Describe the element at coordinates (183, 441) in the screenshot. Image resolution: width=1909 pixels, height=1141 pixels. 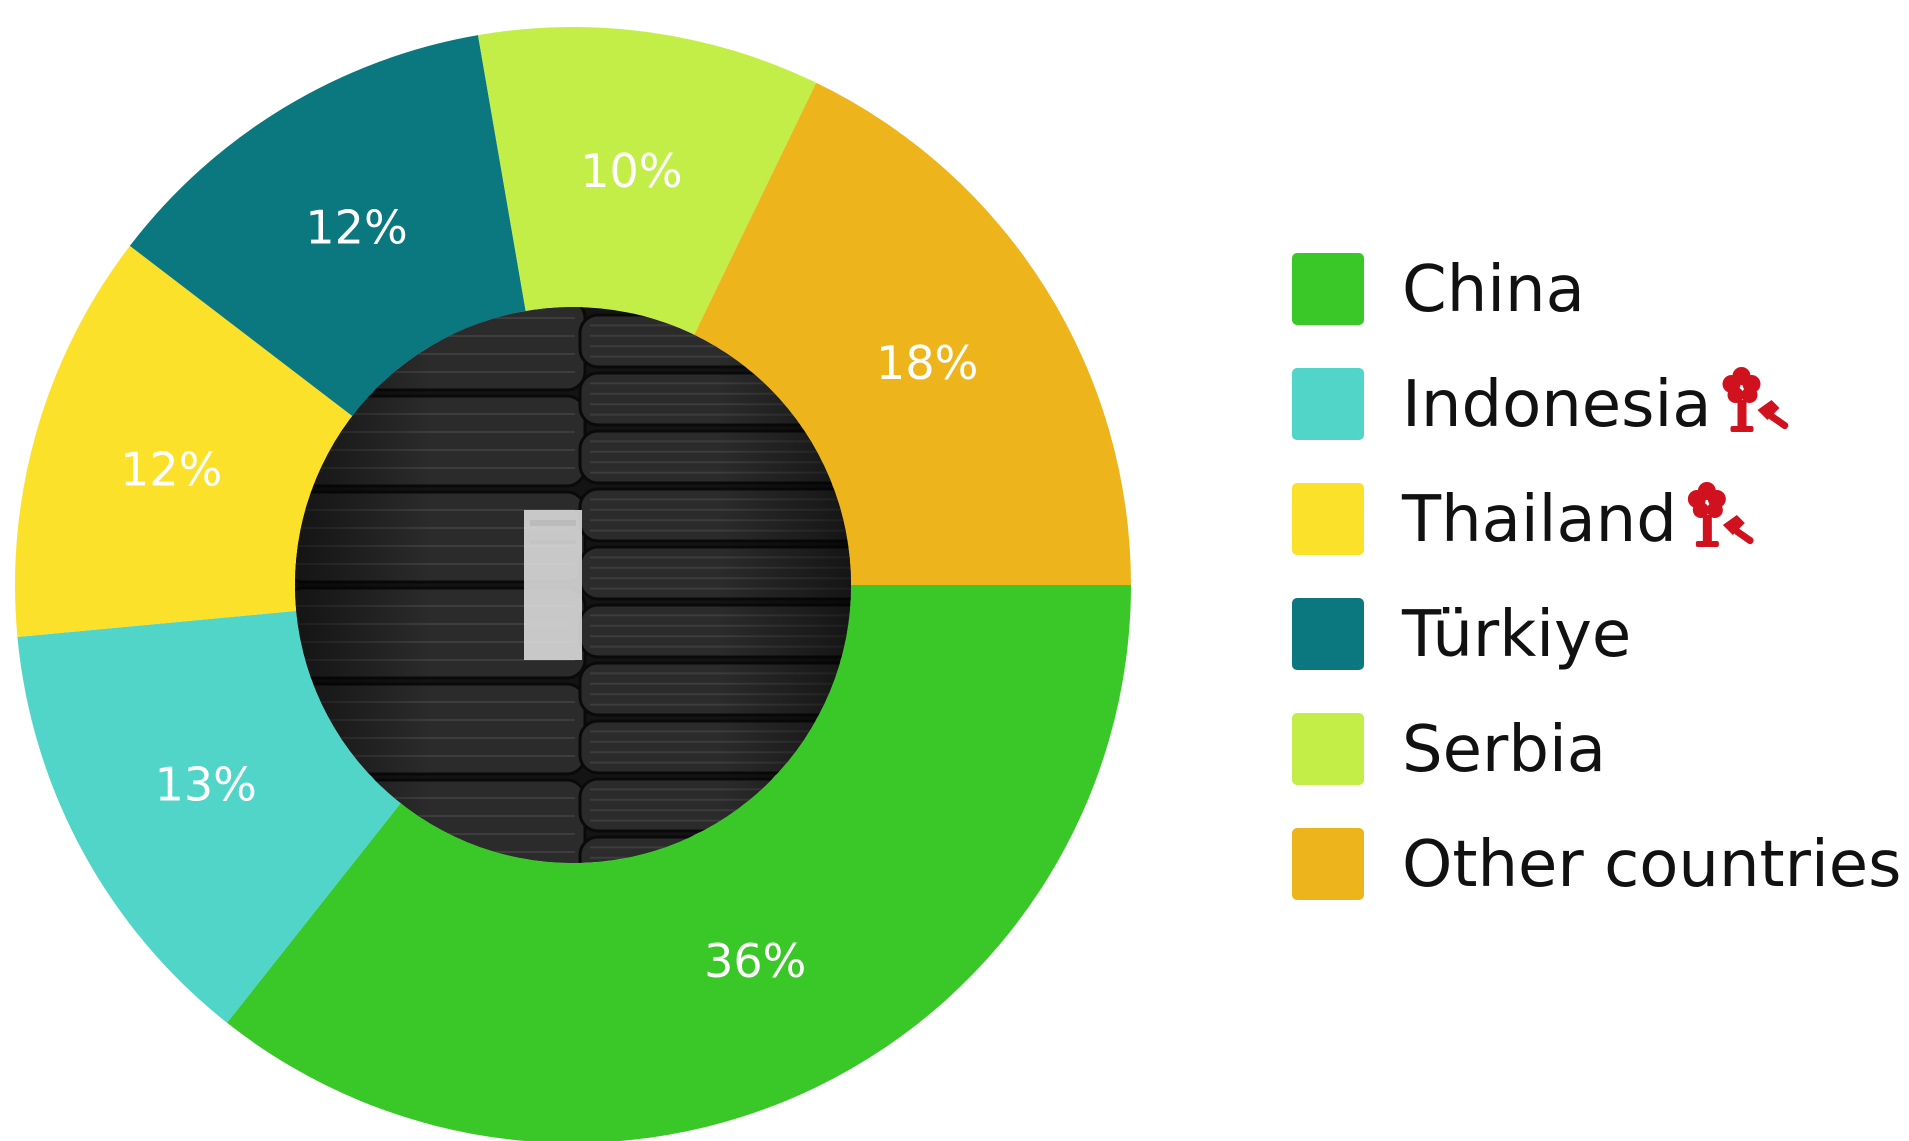
I see `slice-thailand` at that location.